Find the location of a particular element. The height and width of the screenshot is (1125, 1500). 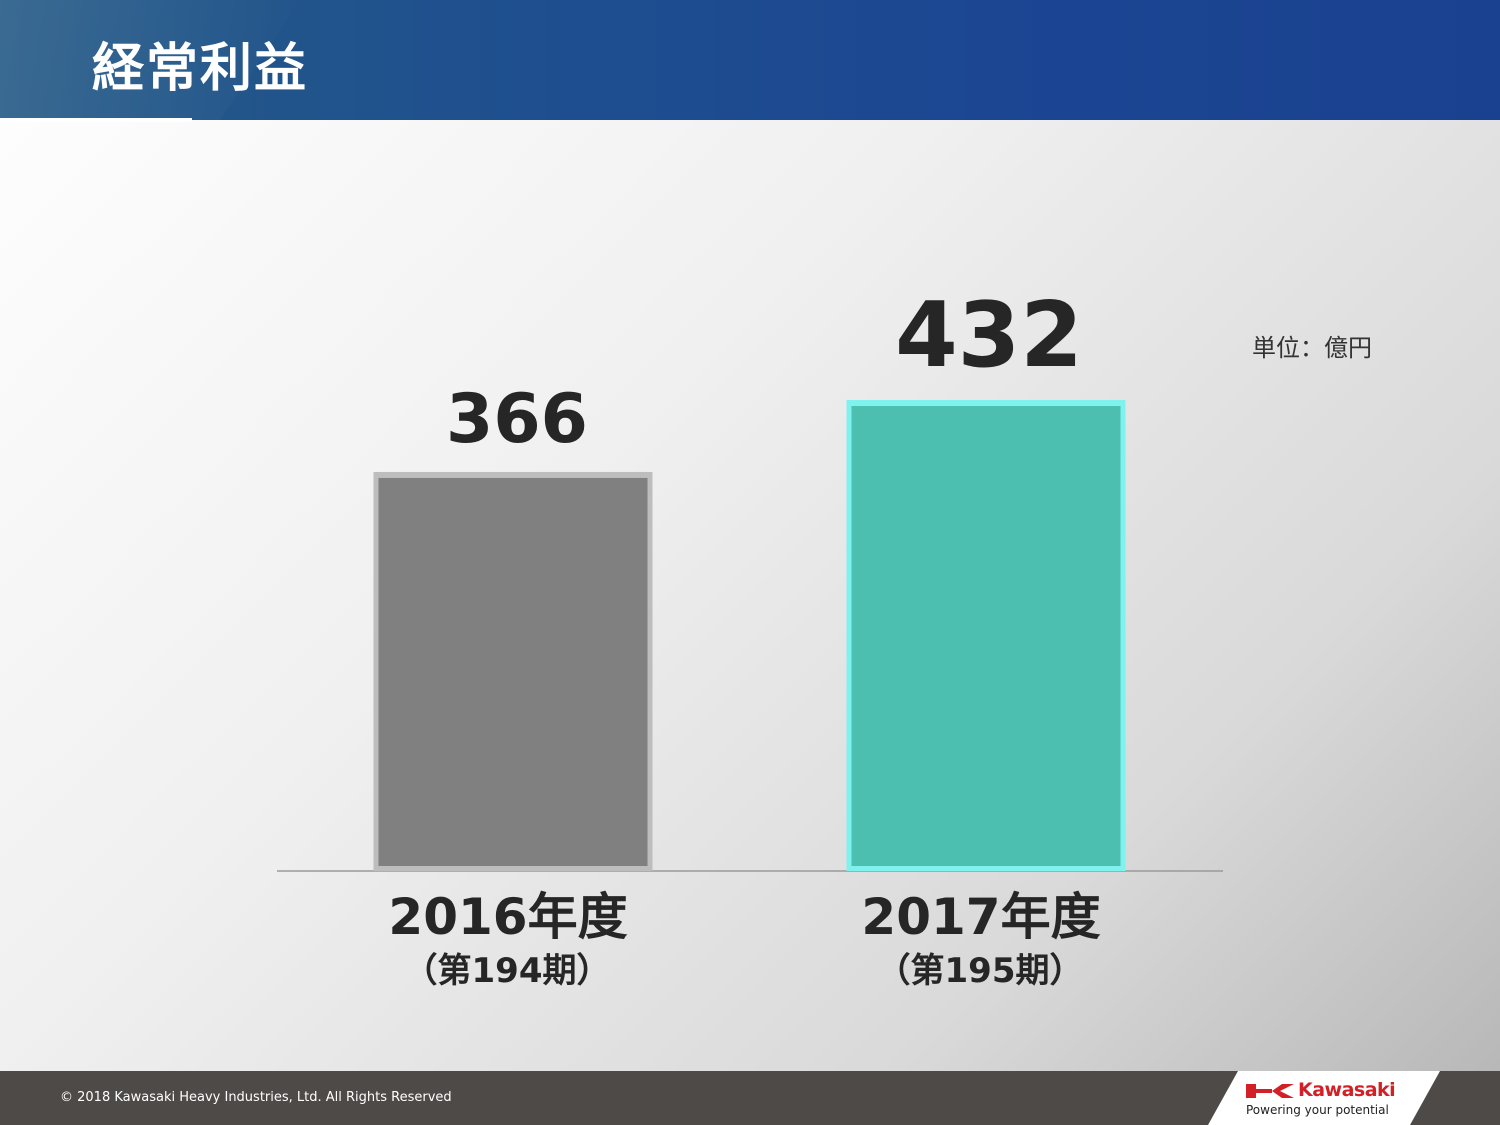

category-label-2: 2017年度 is located at coordinates (980, 917).